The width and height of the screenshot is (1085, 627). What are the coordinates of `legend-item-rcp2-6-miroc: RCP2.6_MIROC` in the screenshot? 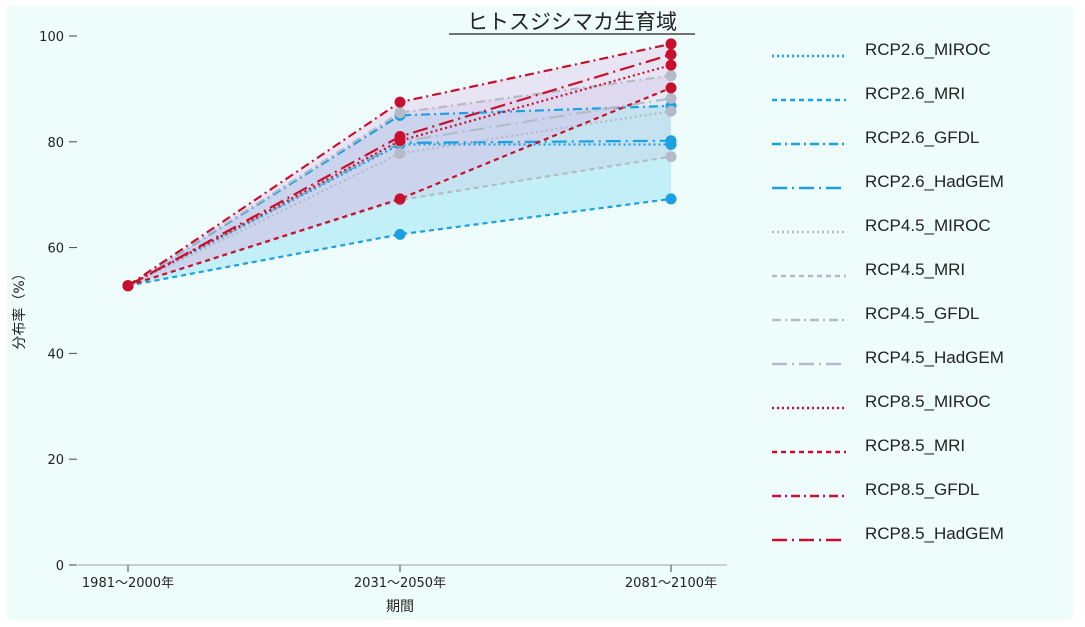 It's located at (881, 49).